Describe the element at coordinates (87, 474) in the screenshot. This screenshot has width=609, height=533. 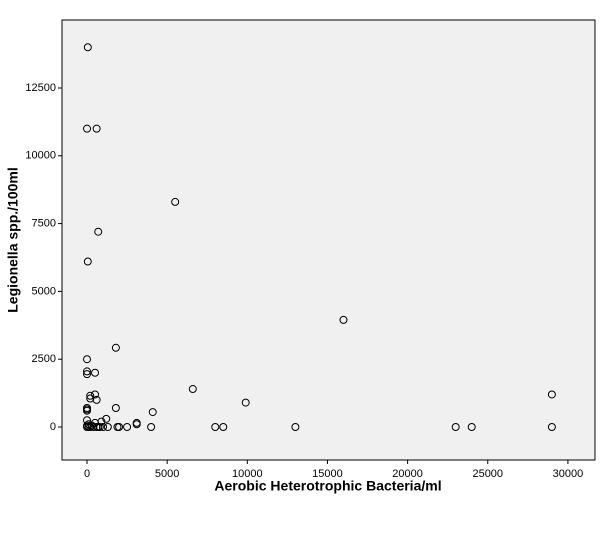
I see `x-tick-label: 0` at that location.